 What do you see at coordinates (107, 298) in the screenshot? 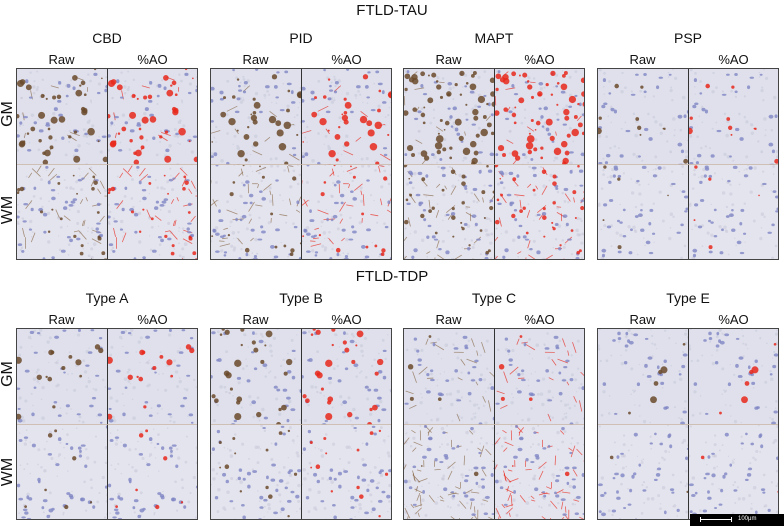
I see `panel-title-type-a: Type A` at bounding box center [107, 298].